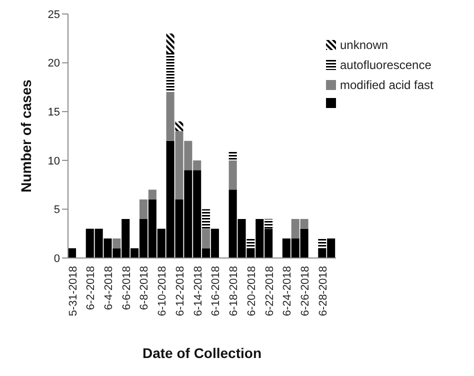  I want to click on x-tick-label: 6-18-2018, so click(234, 291).